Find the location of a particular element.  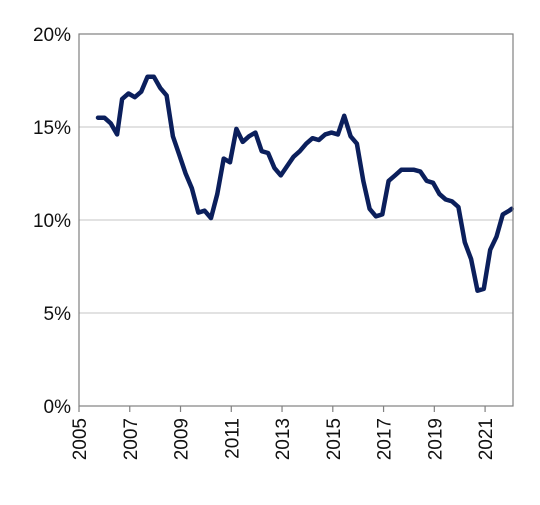

x-tick-label: 2013 is located at coordinates (283, 439).